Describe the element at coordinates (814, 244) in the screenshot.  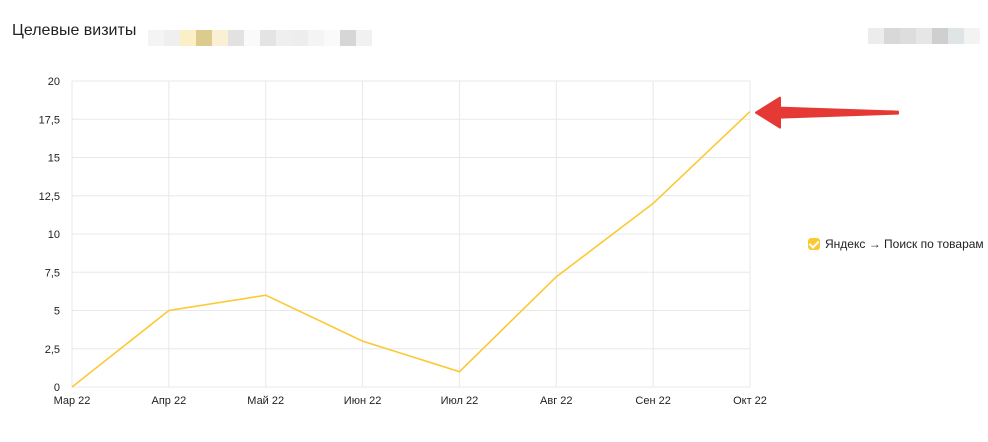
I see `legend-checkbox` at that location.